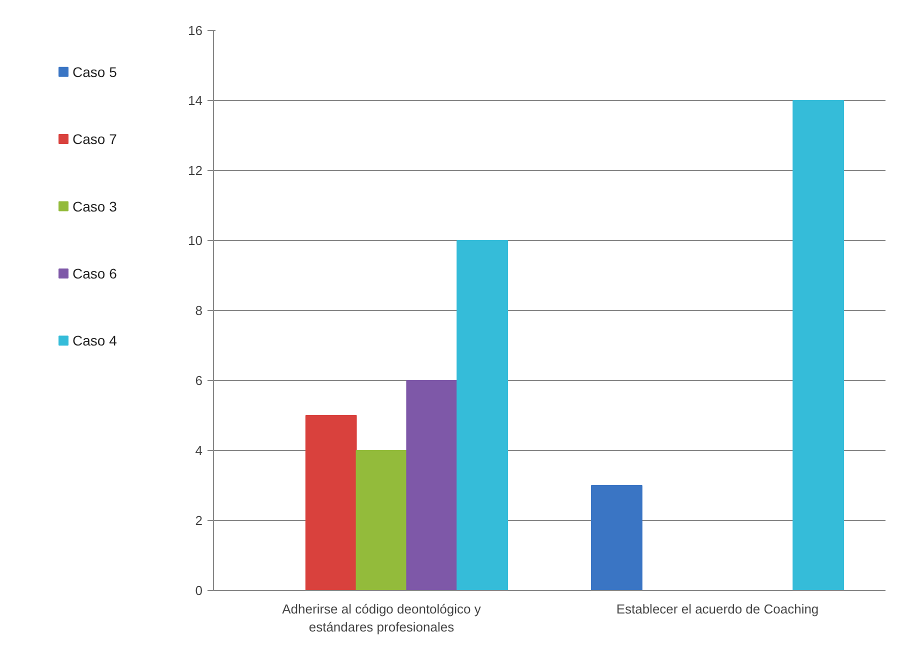  What do you see at coordinates (199, 590) in the screenshot?
I see `y-tick-label: 0` at bounding box center [199, 590].